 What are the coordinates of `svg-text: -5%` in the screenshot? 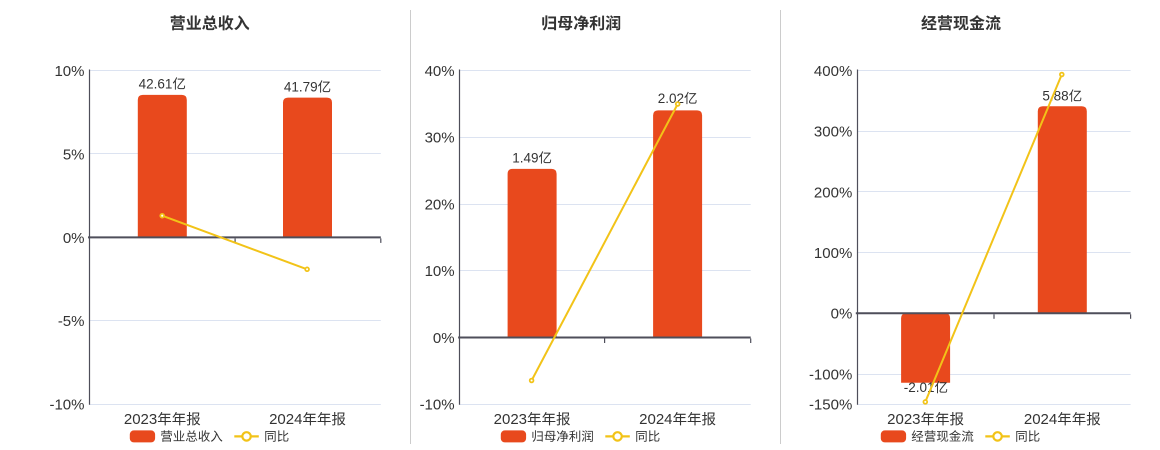 It's located at (71, 321).